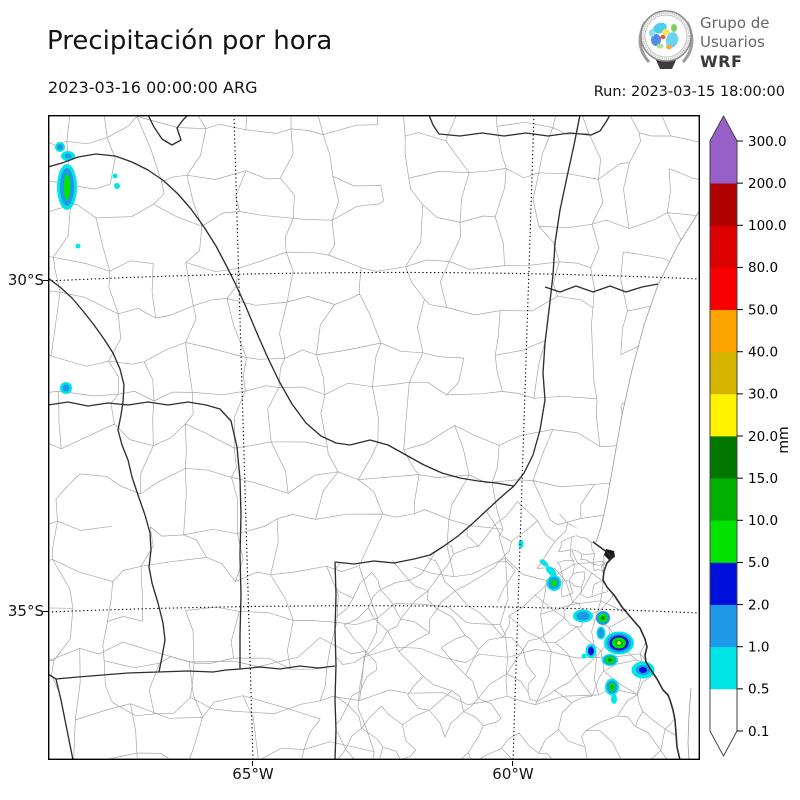  Describe the element at coordinates (721, 61) in the screenshot. I see `logo-text-wrf: WRF` at that location.